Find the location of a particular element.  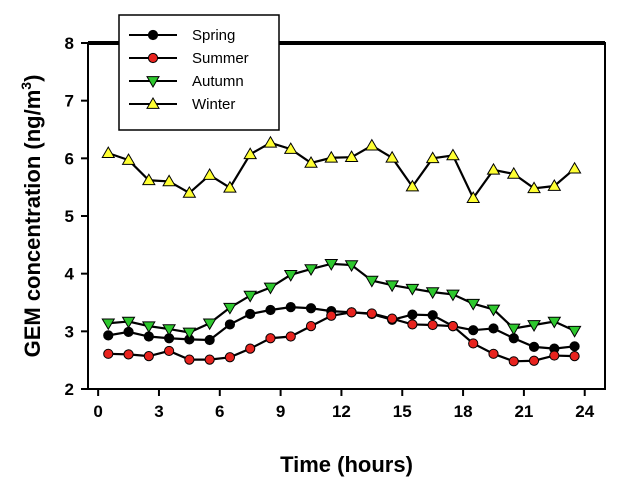

series-summer is located at coordinates (341, 337).